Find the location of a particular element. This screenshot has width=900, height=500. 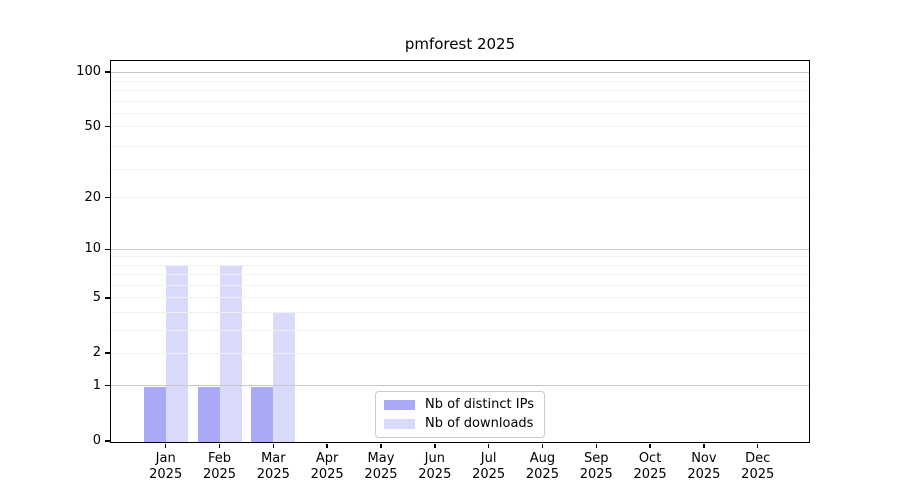

legend-label-distinct-ips: Nb of distinct IPs is located at coordinates (479, 404).